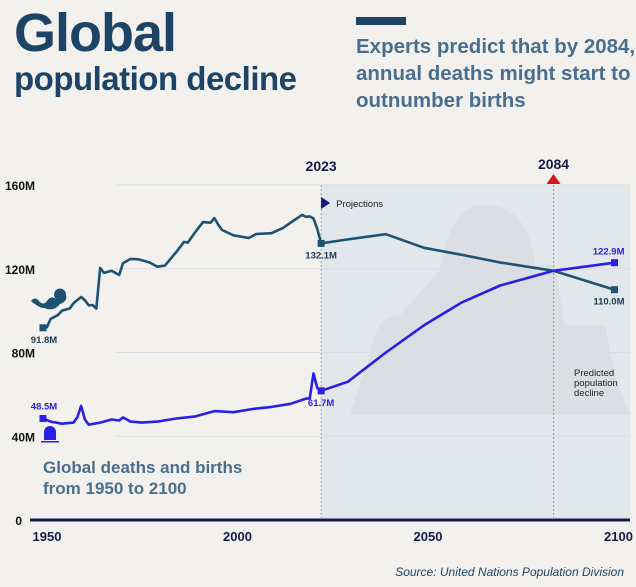 The image size is (636, 587). Describe the element at coordinates (23, 437) in the screenshot. I see `y-tick-label: 40M` at that location.